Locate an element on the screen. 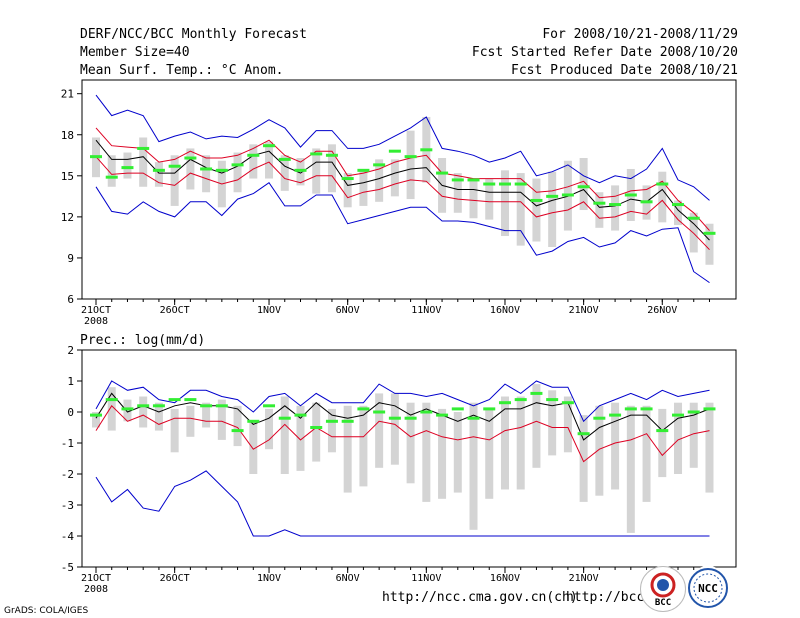  bcc-logo-icon: BCC is located at coordinates (663, 590).